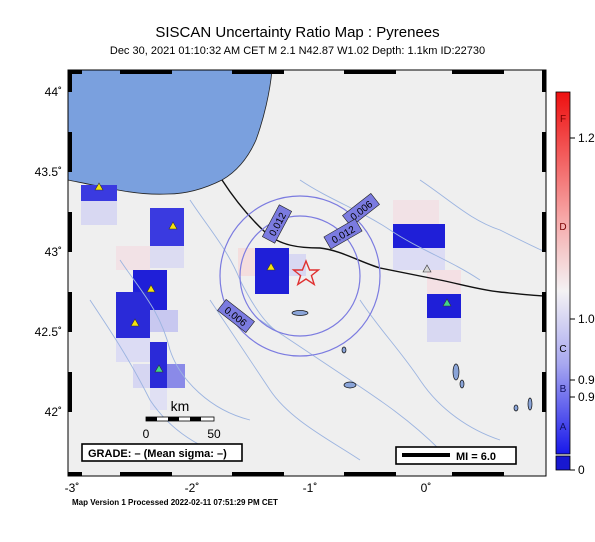  What do you see at coordinates (182, 419) in the screenshot?
I see `scale-bar: km 0 50` at bounding box center [182, 419].